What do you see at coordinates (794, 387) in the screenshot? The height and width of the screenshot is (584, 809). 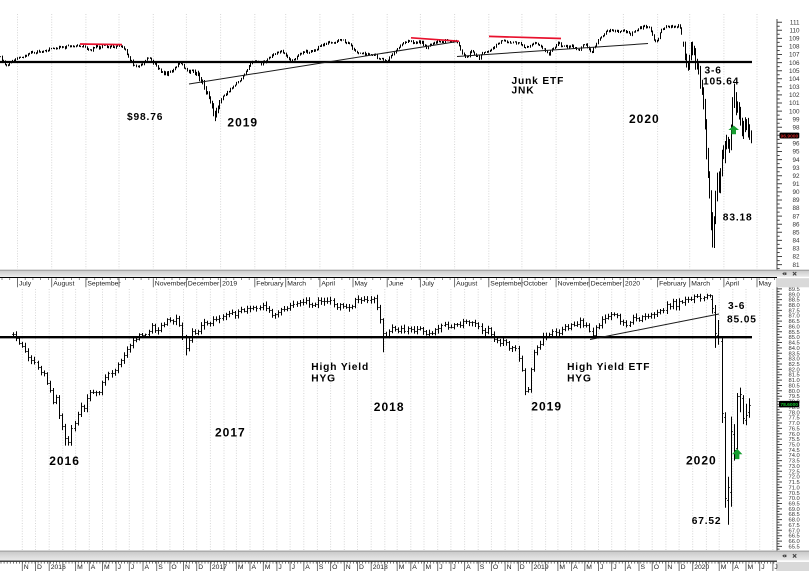 I see `svg-text: 80.5` at bounding box center [794, 387].